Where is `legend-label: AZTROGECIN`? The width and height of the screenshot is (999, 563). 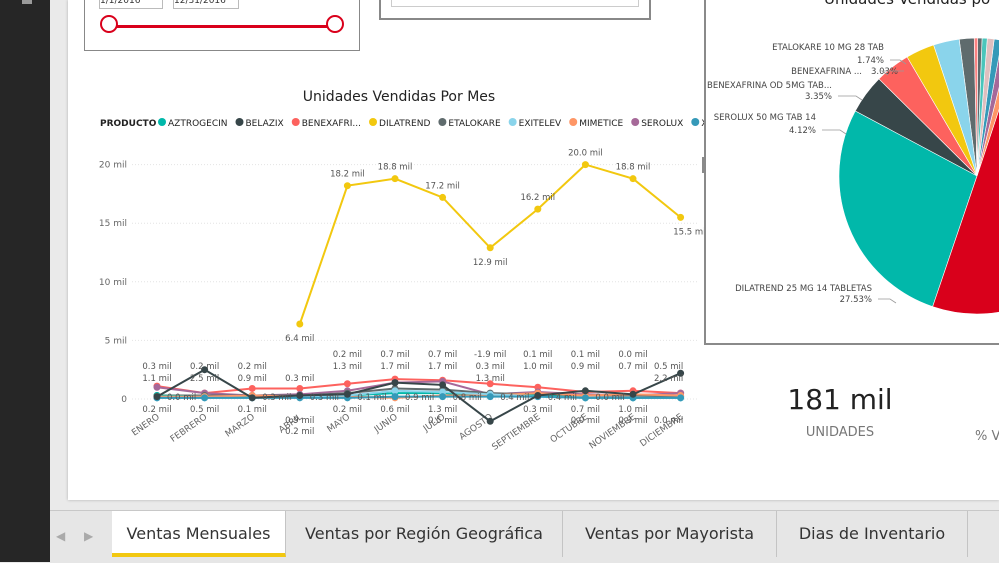
legend-label: AZTROGECIN is located at coordinates (198, 124).